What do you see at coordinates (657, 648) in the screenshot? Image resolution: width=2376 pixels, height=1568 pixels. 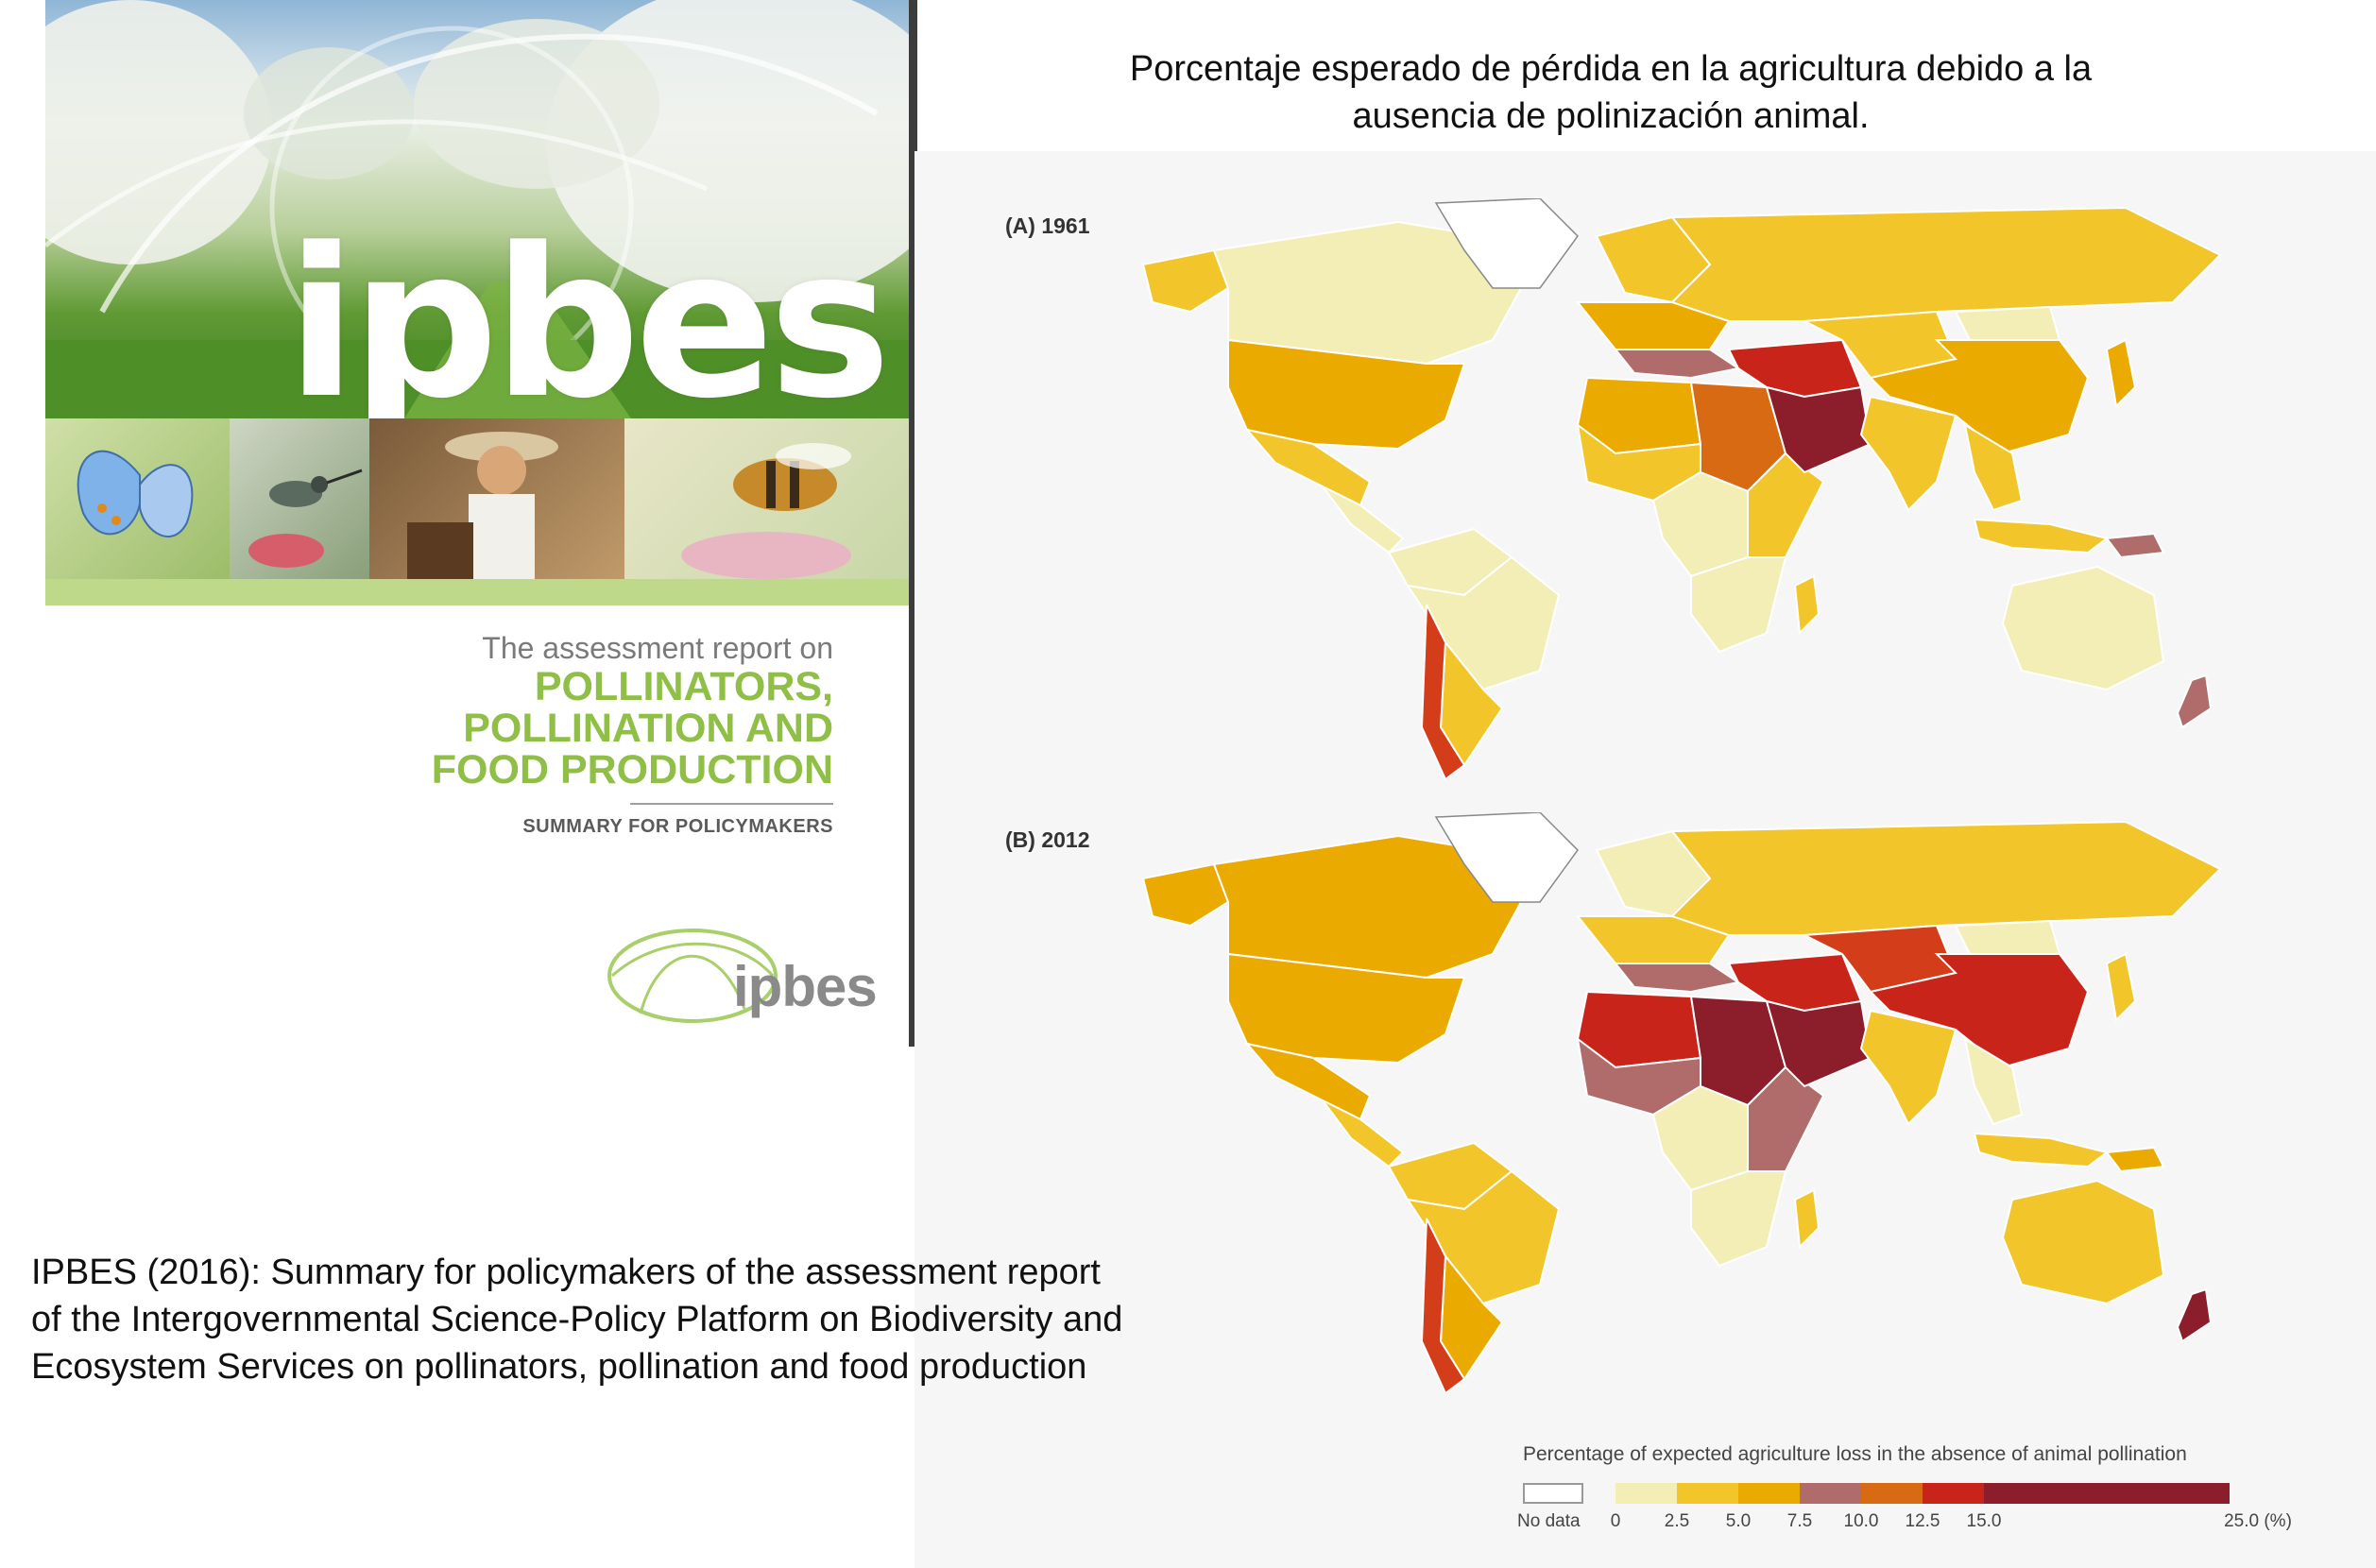 I see `report-prefix: The assessment report on` at bounding box center [657, 648].